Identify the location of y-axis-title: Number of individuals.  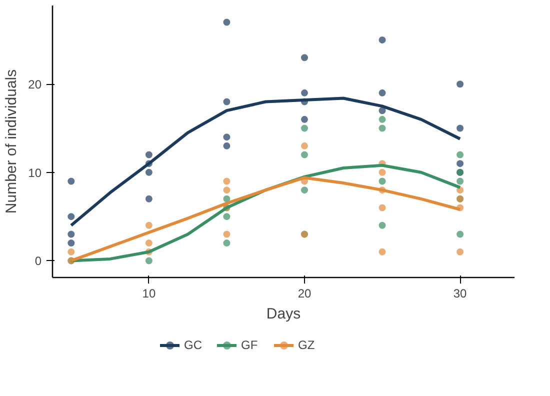
(11, 141).